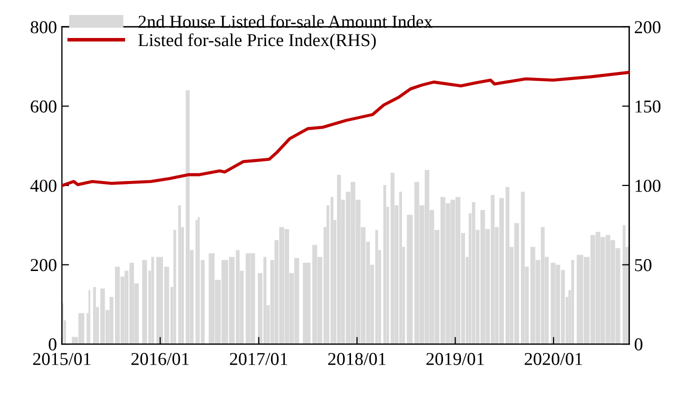  Describe the element at coordinates (43, 106) in the screenshot. I see `y-tick-label: 600` at that location.